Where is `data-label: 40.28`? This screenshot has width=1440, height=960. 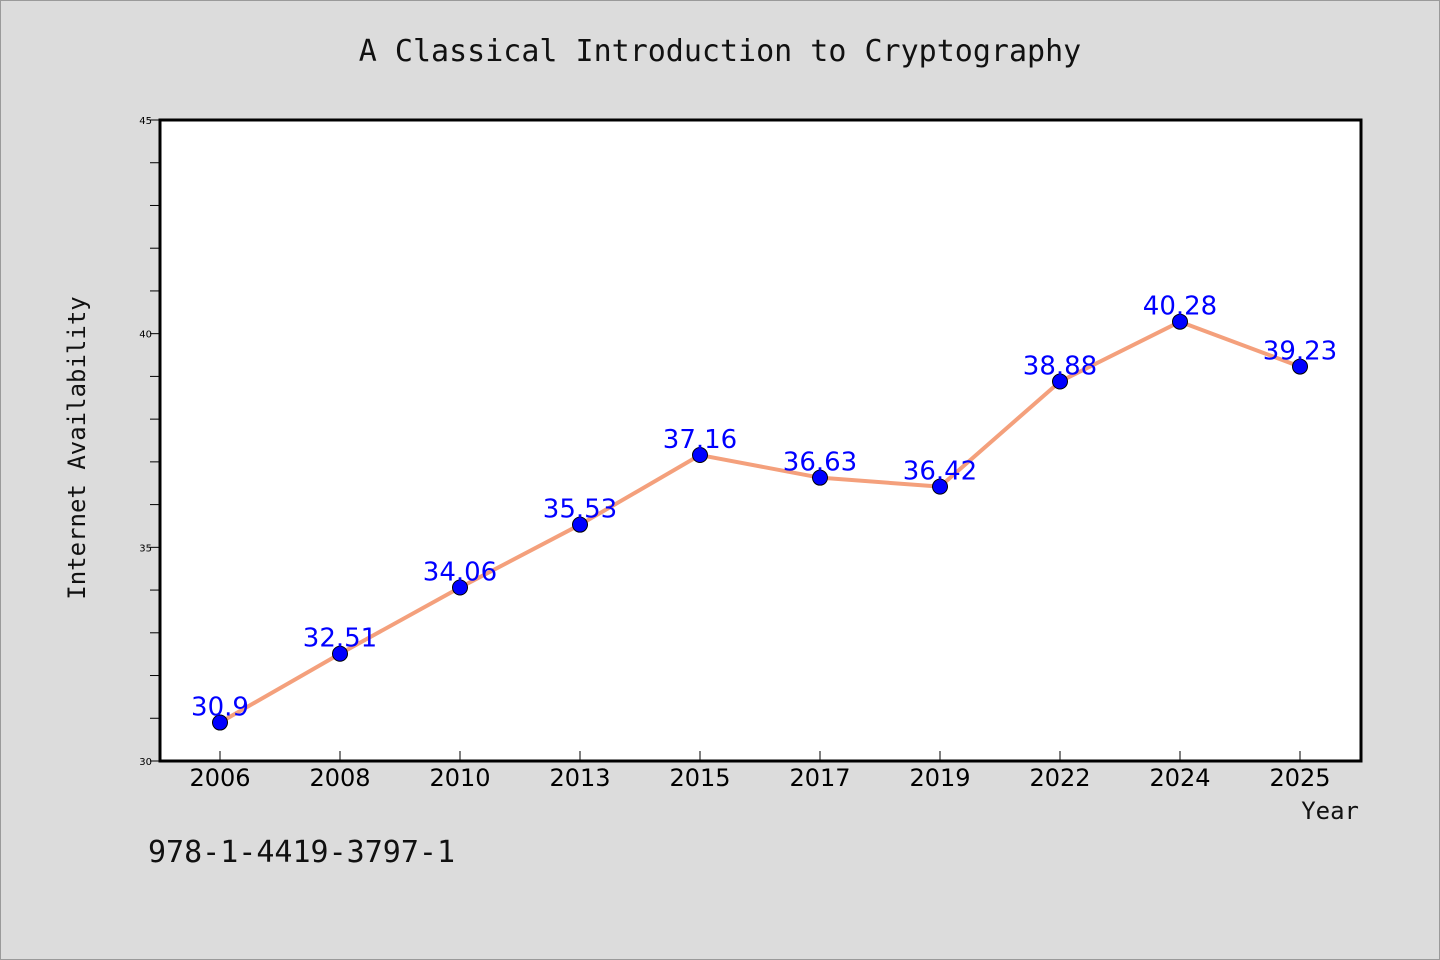 data-label: 40.28 is located at coordinates (1180, 307).